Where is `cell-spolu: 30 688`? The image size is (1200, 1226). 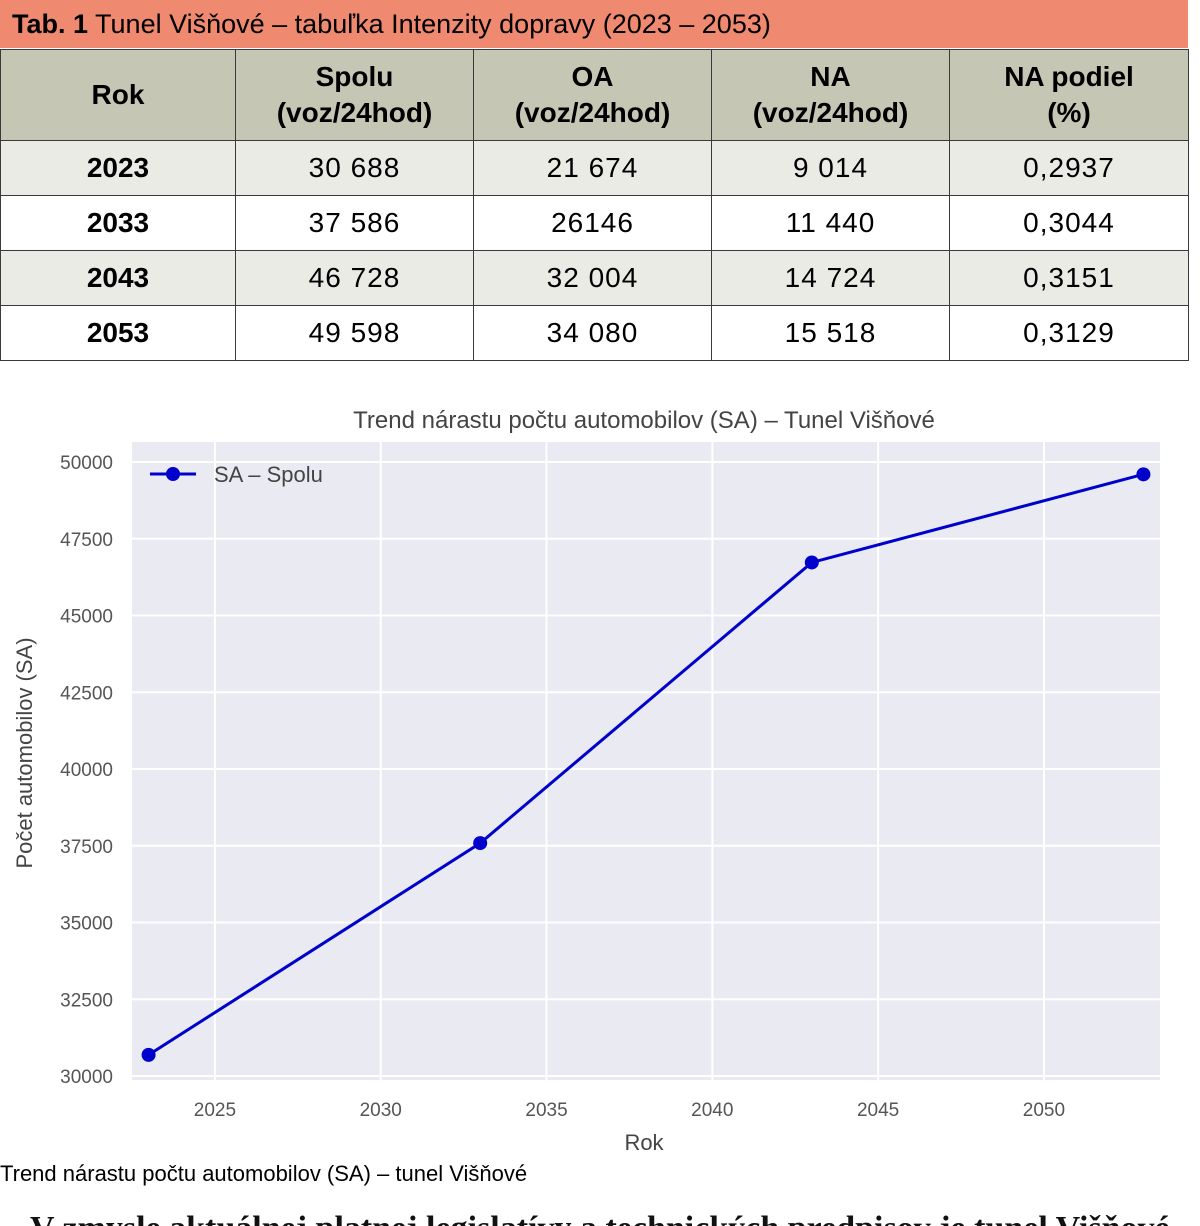
cell-spolu: 30 688 is located at coordinates (354, 168).